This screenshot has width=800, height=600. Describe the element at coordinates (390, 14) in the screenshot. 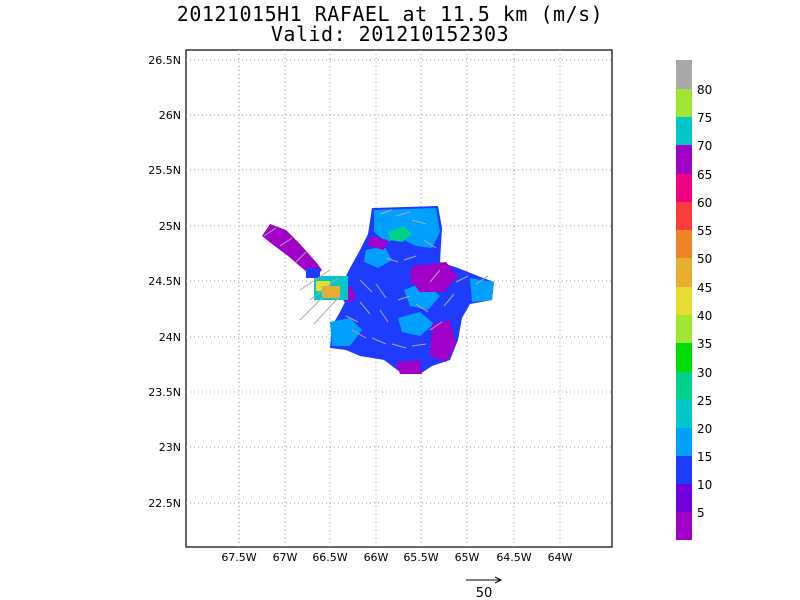

I see `title-line-1: 20121015H1 RAFAEL at 11.5 km (m/s)` at that location.